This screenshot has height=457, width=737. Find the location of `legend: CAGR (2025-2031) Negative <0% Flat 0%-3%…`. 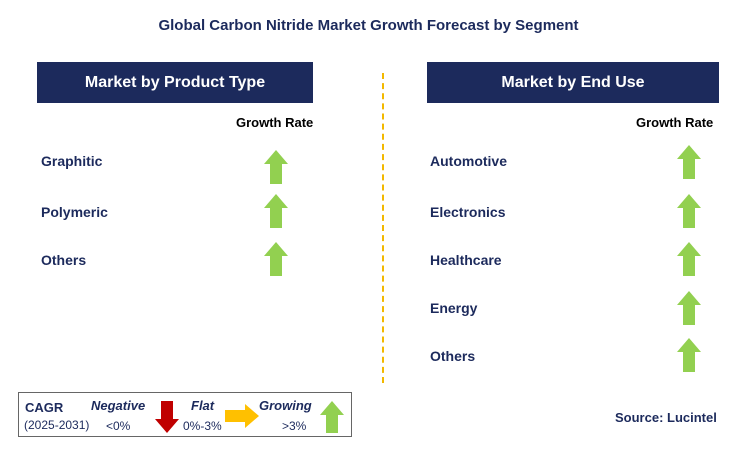

legend: CAGR (2025-2031) Negative <0% Flat 0%-3%… is located at coordinates (185, 414).